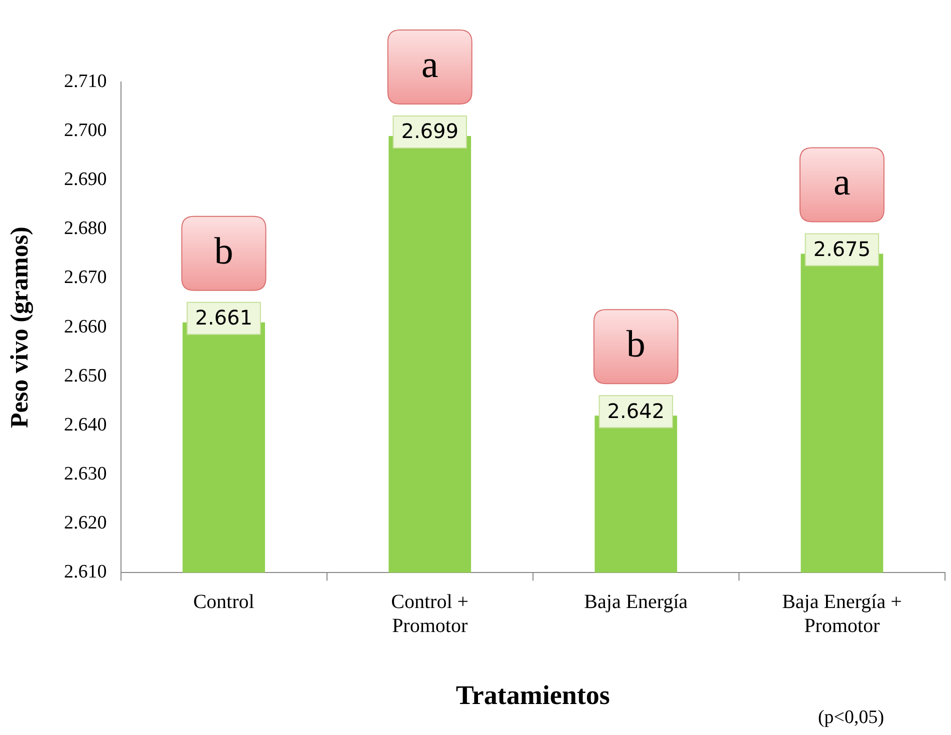 This screenshot has height=735, width=951. What do you see at coordinates (85, 179) in the screenshot?
I see `y-tick-label: 2.690` at bounding box center [85, 179].